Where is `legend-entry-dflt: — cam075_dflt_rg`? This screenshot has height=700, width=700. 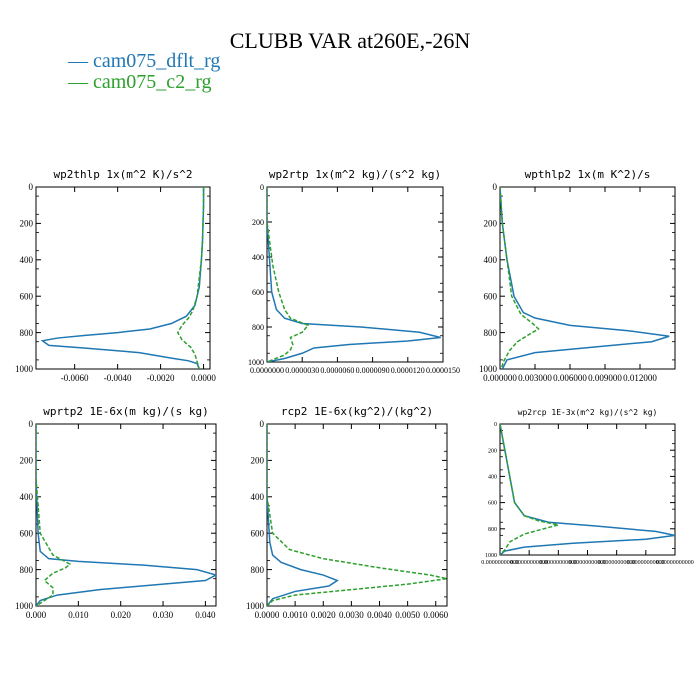 legend-entry-dflt: — cam075_dflt_rg is located at coordinates (144, 61).